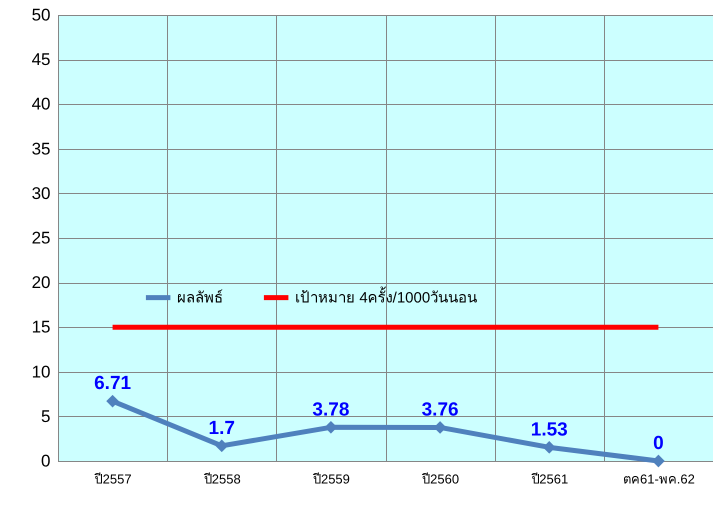  I want to click on x-tick-label: ปี2558, so click(221, 479).